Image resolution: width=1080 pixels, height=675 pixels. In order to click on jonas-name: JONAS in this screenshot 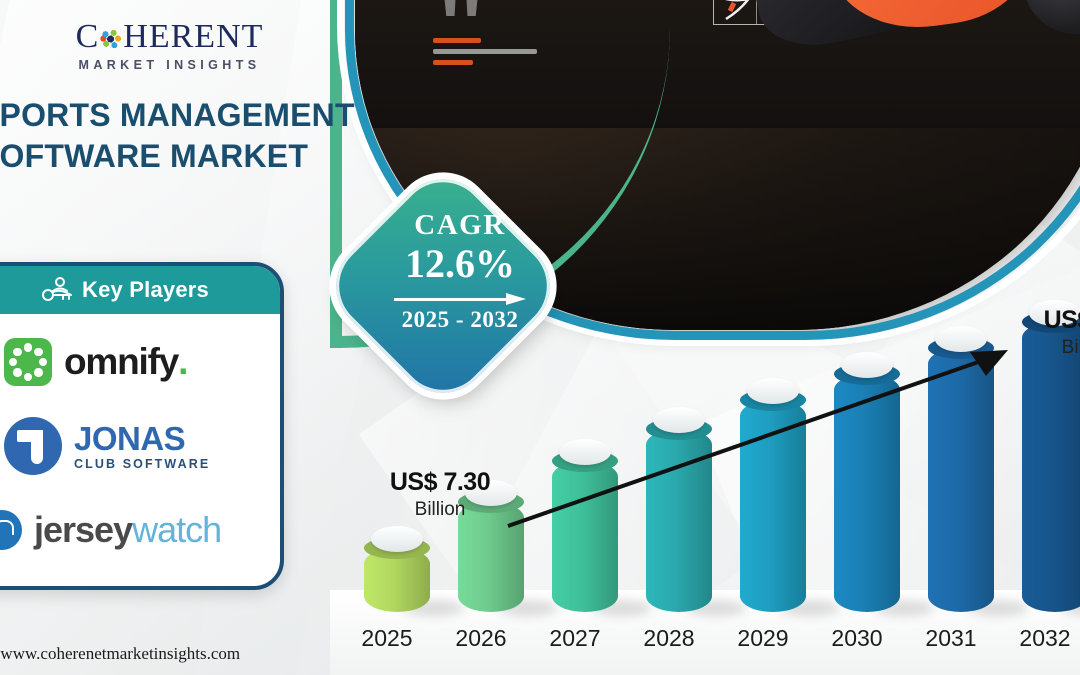, I will do `click(130, 438)`.